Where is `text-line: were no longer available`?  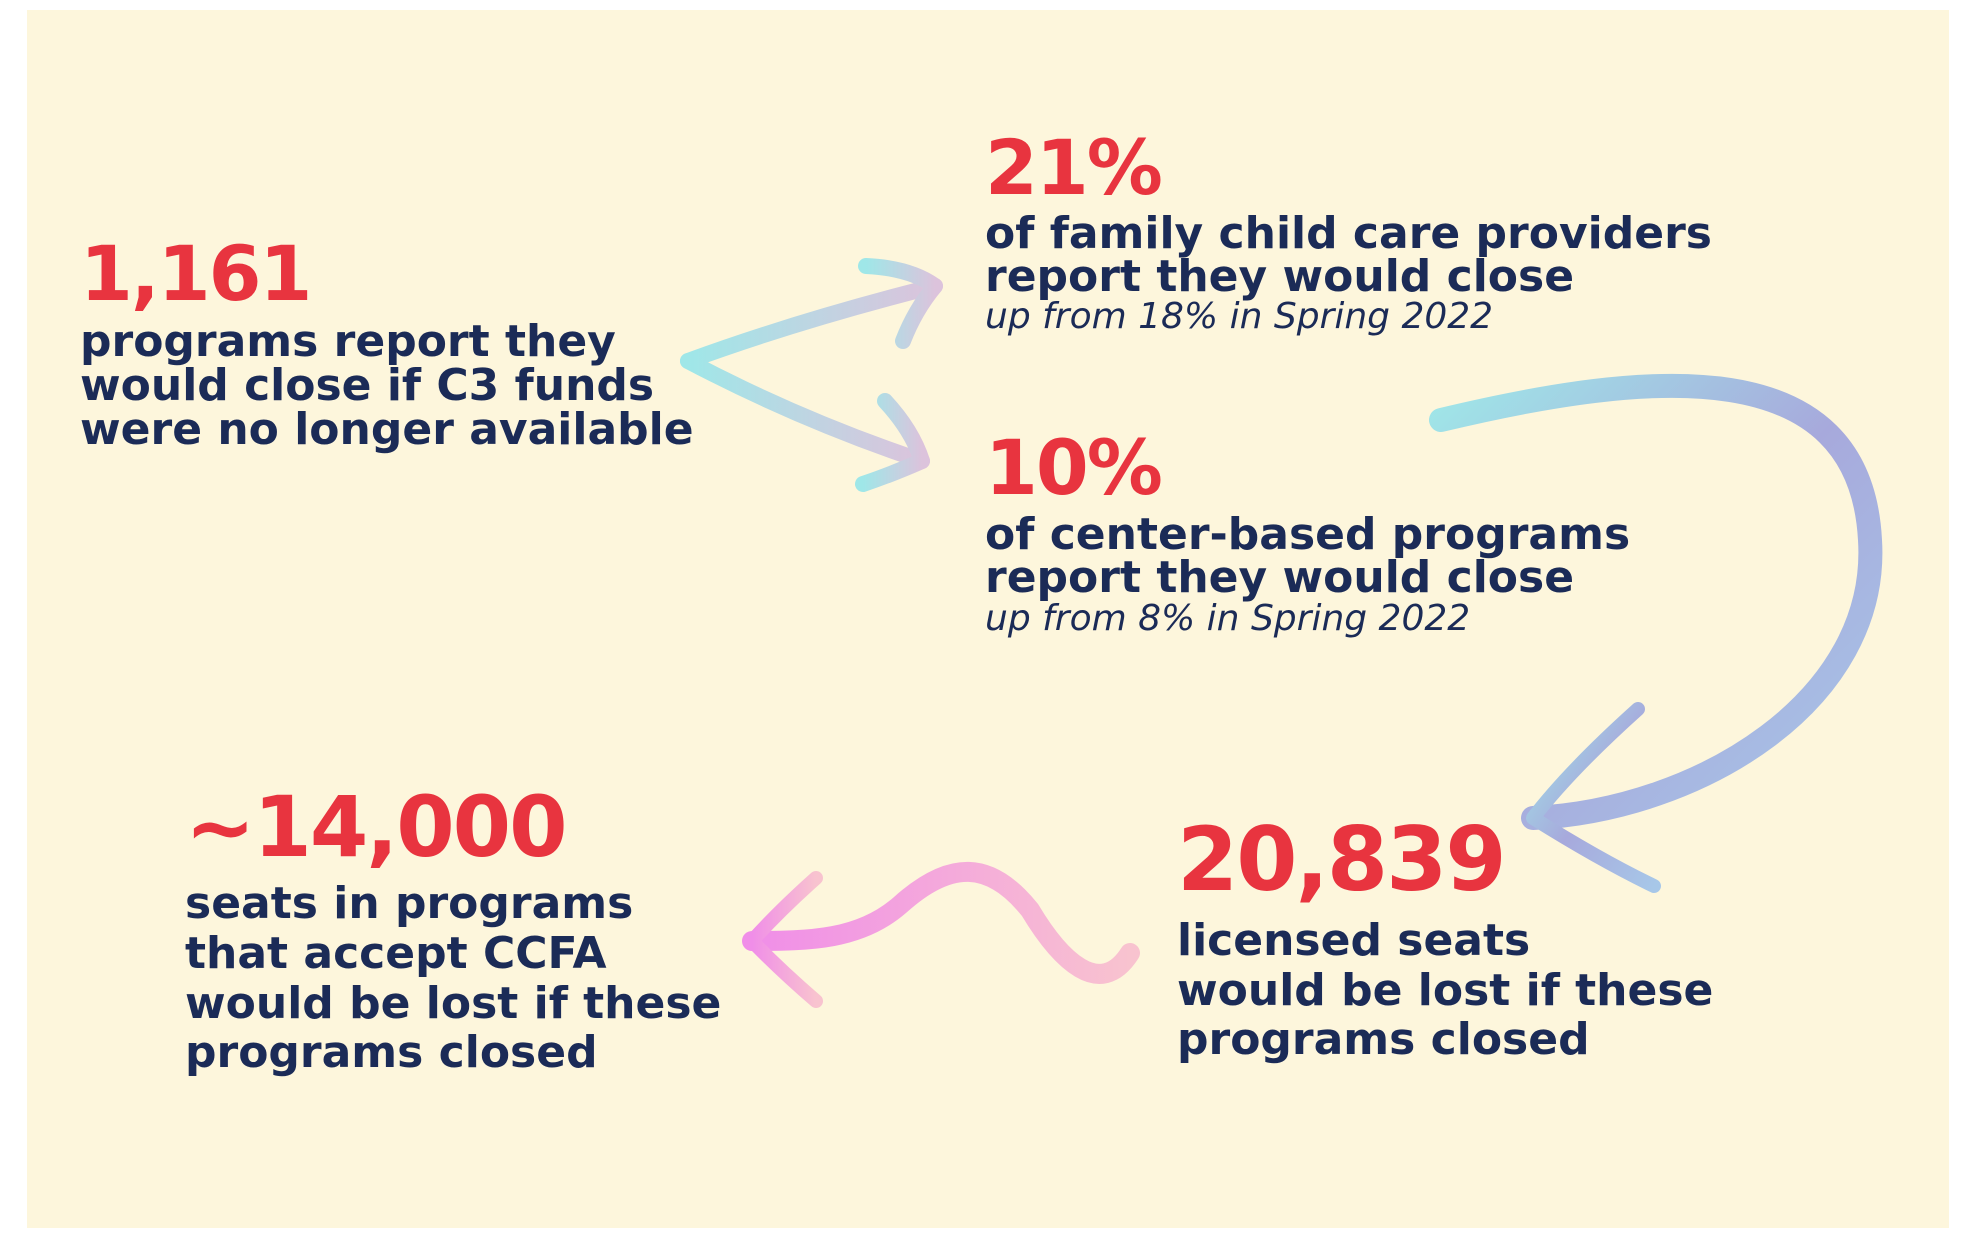 text-line: were no longer available is located at coordinates (387, 429).